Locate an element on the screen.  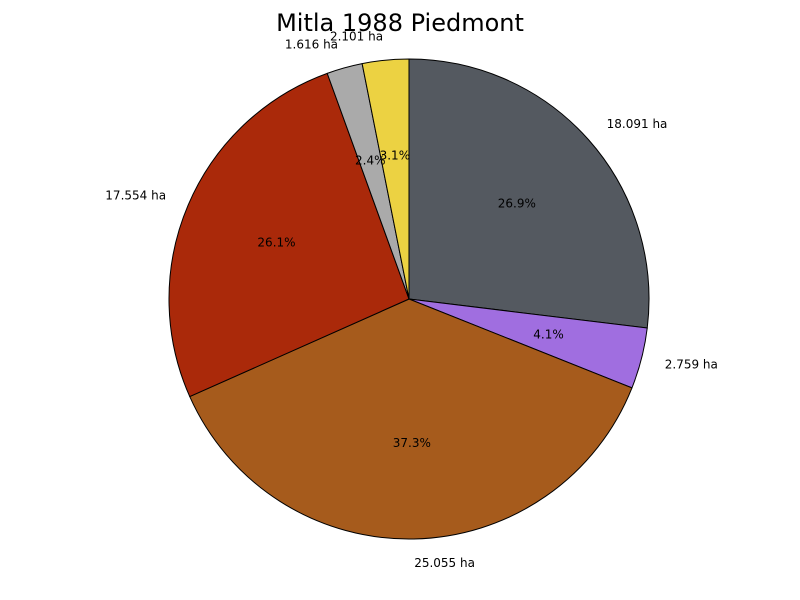
slice-value-label-3: 17.554 ha is located at coordinates (135, 196).